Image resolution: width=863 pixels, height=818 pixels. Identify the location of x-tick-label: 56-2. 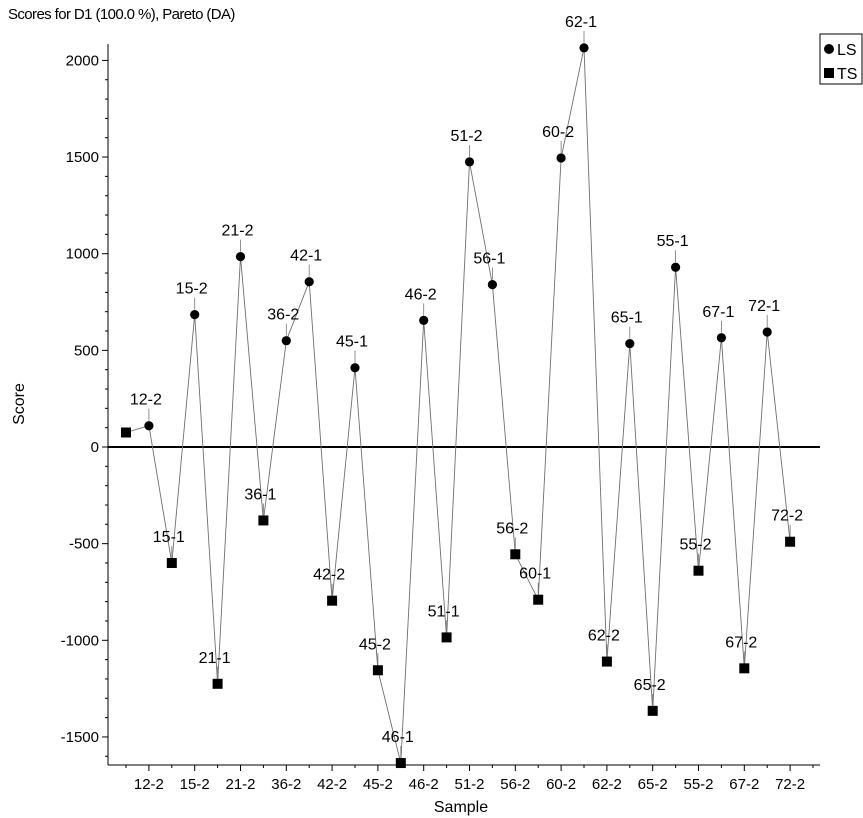
(515, 784).